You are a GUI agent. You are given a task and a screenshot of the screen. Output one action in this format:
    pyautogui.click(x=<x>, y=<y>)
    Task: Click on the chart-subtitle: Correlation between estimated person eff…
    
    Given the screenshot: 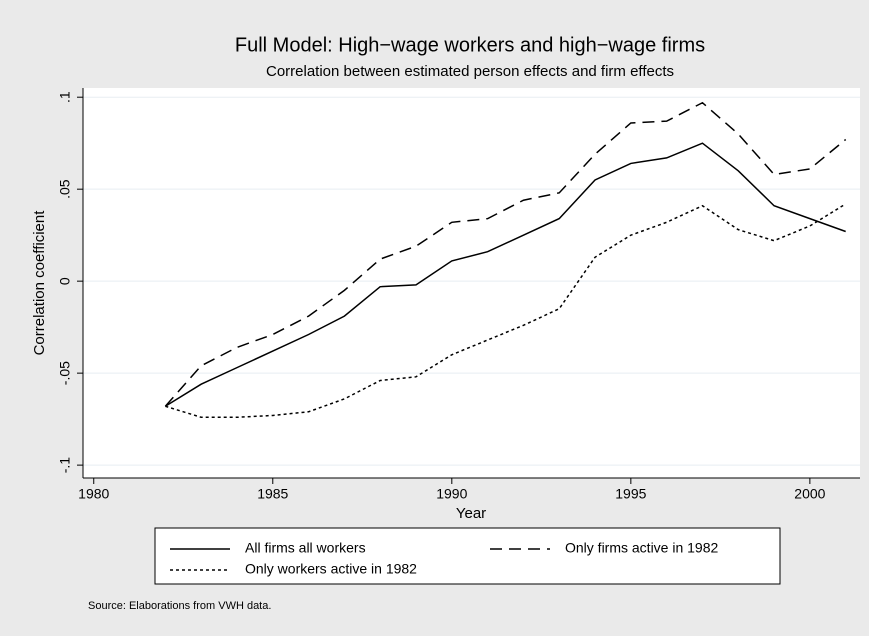 What is the action you would take?
    pyautogui.click(x=470, y=71)
    